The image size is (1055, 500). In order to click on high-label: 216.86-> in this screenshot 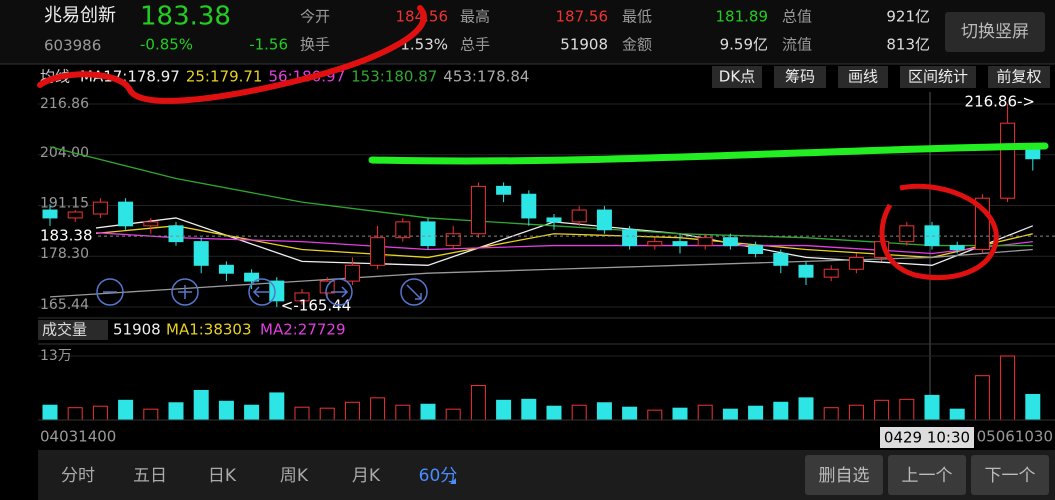, I will do `click(1000, 102)`.